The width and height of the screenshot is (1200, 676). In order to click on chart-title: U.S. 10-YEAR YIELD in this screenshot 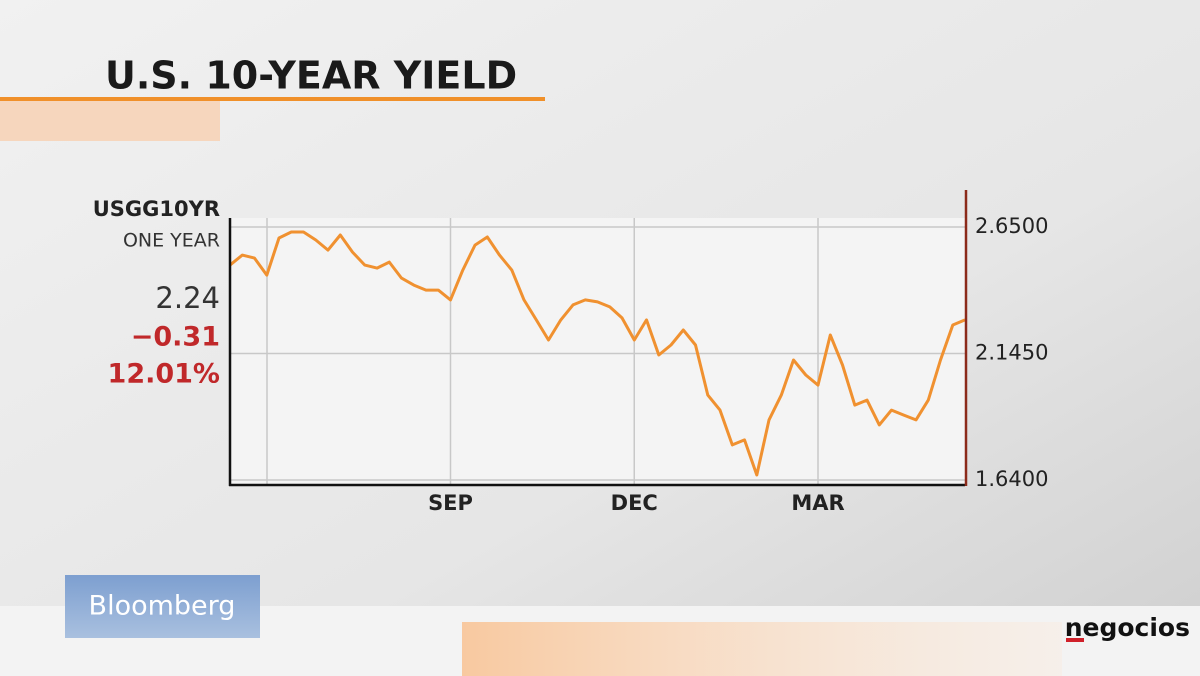, I will do `click(311, 76)`.